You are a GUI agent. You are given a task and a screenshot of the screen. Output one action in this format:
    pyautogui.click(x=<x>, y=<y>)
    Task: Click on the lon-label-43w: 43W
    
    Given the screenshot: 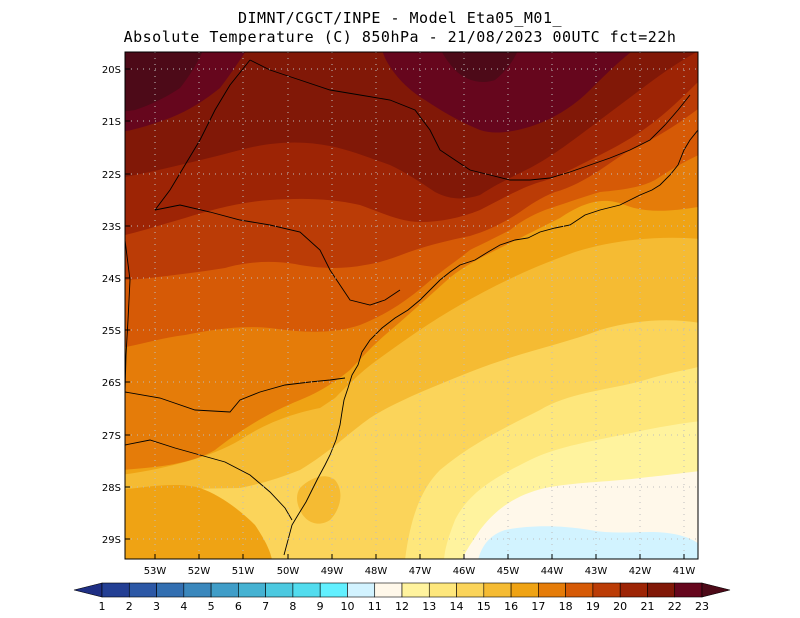 What is the action you would take?
    pyautogui.click(x=596, y=571)
    